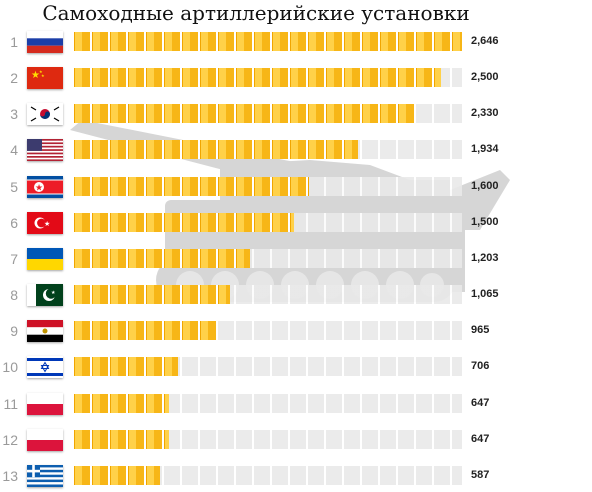 This screenshot has width=592, height=492. I want to click on rank-label: 8, so click(14, 295).